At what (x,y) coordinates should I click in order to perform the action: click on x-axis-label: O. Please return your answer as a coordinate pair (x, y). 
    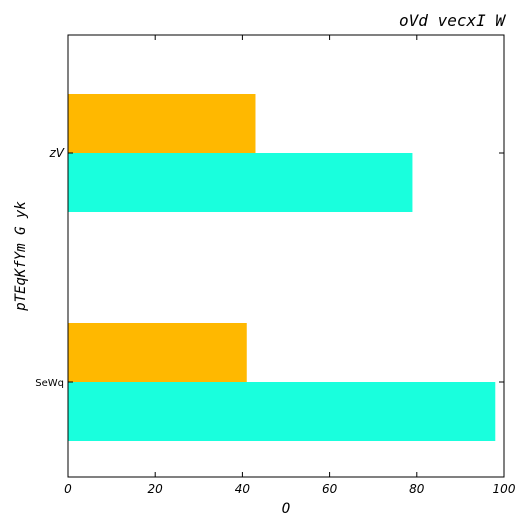
    Looking at the image, I should click on (286, 509).